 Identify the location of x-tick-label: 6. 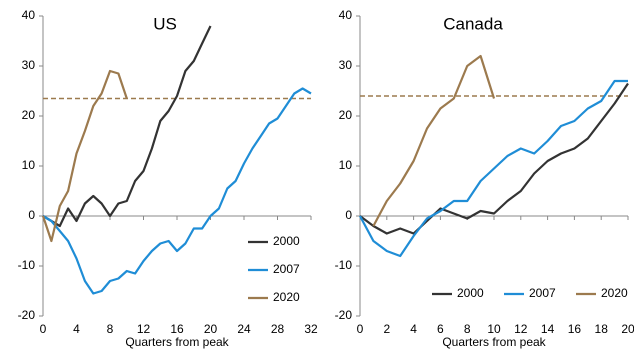
(440, 329).